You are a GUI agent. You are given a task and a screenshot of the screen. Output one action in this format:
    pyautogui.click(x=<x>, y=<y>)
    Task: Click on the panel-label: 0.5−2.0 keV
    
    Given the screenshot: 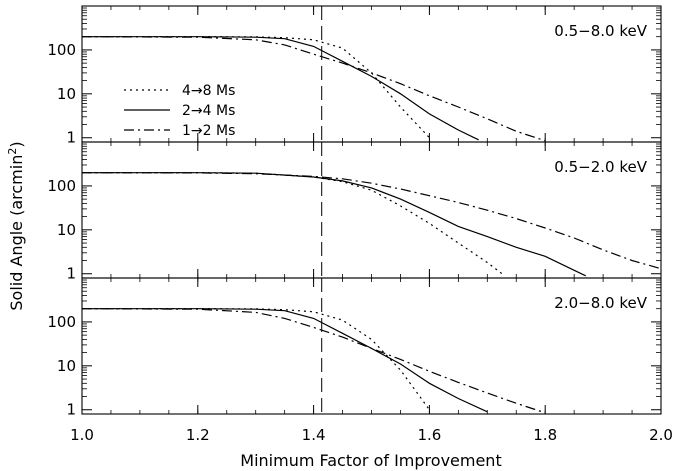 What is the action you would take?
    pyautogui.click(x=600, y=167)
    